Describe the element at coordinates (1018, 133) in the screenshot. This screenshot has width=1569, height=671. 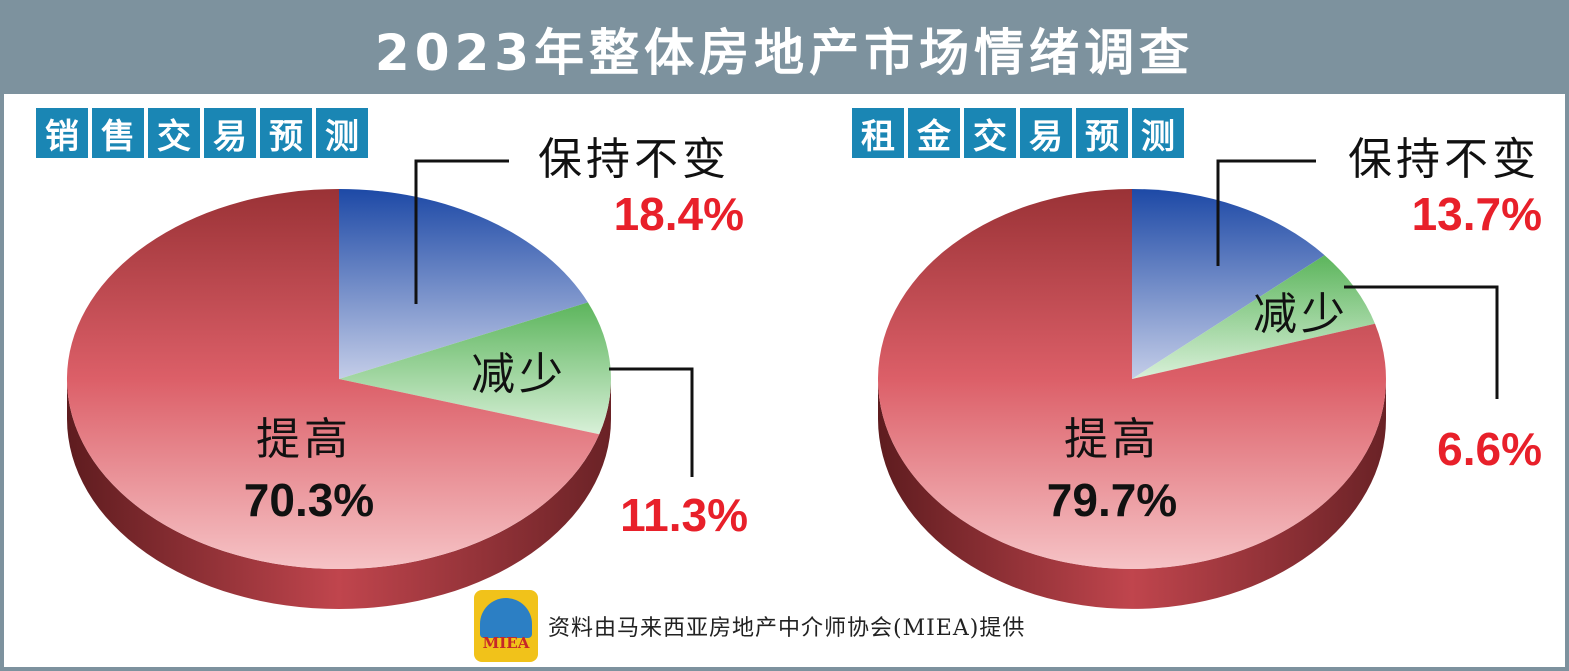
I see `rent-chart-title: 租金交易预测` at that location.